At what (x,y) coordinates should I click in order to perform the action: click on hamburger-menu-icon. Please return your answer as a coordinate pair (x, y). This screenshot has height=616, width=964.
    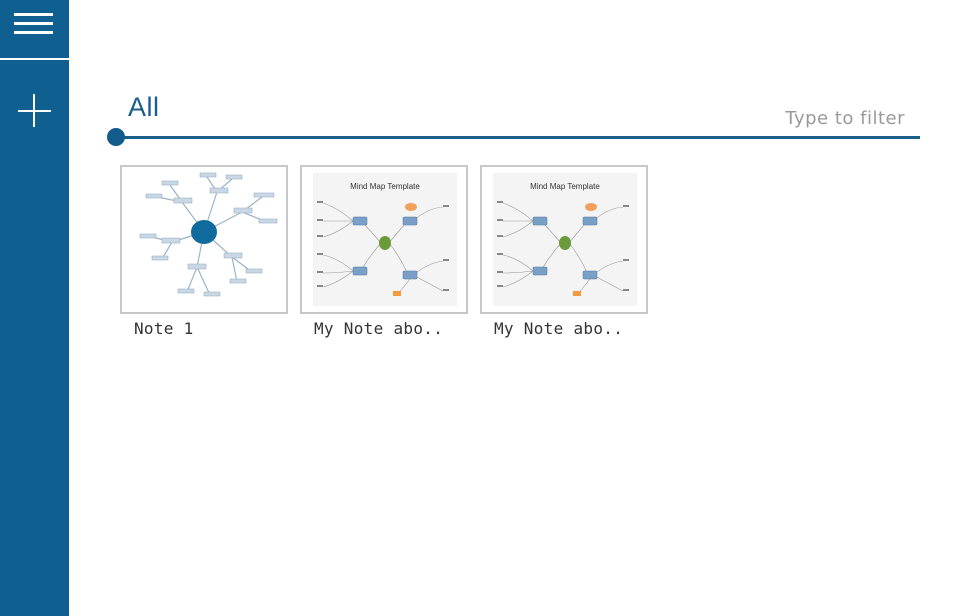
    Looking at the image, I should click on (34, 29).